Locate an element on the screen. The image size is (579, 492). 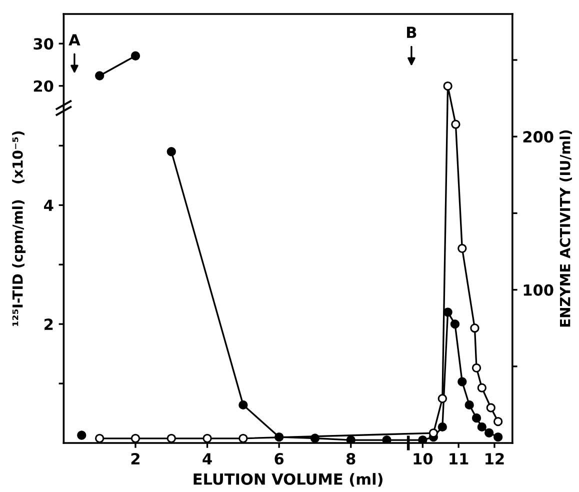
y-tick-label: 30 is located at coordinates (44, 44).